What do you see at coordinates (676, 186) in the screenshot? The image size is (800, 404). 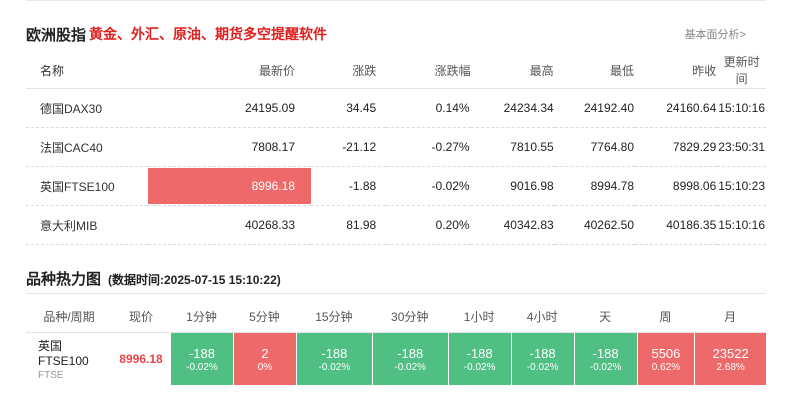 I see `index-prev: 8998.06` at bounding box center [676, 186].